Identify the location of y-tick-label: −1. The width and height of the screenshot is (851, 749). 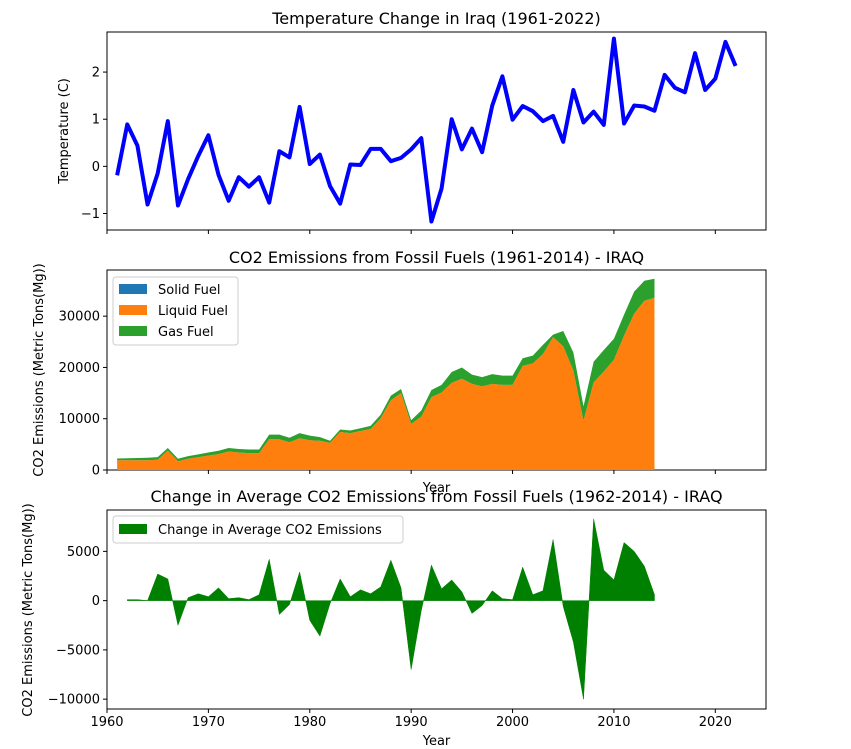
(90, 214).